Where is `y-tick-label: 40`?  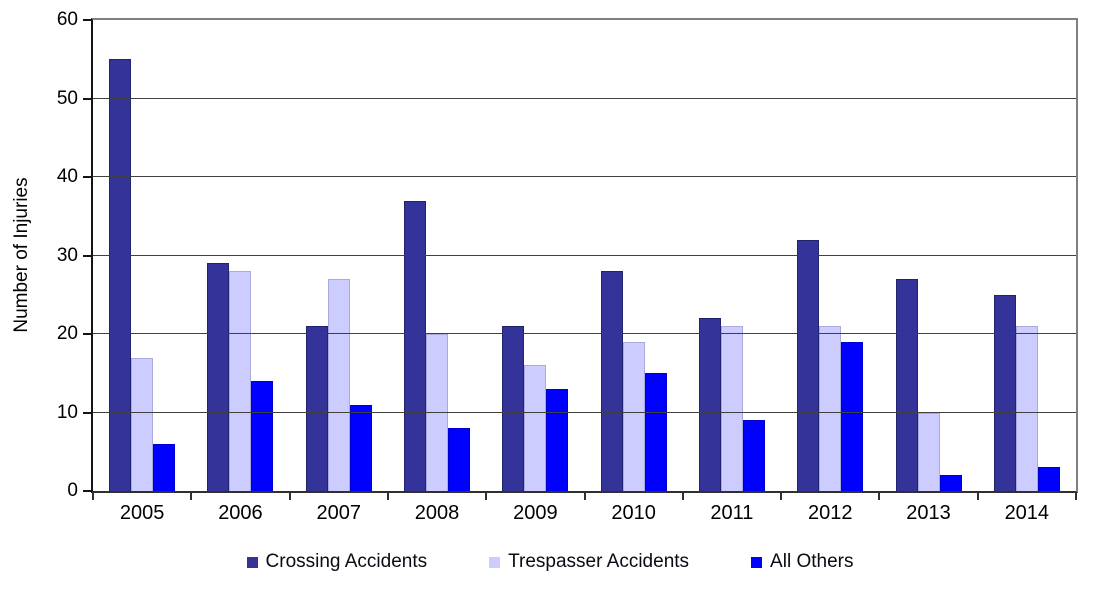 y-tick-label: 40 is located at coordinates (67, 176).